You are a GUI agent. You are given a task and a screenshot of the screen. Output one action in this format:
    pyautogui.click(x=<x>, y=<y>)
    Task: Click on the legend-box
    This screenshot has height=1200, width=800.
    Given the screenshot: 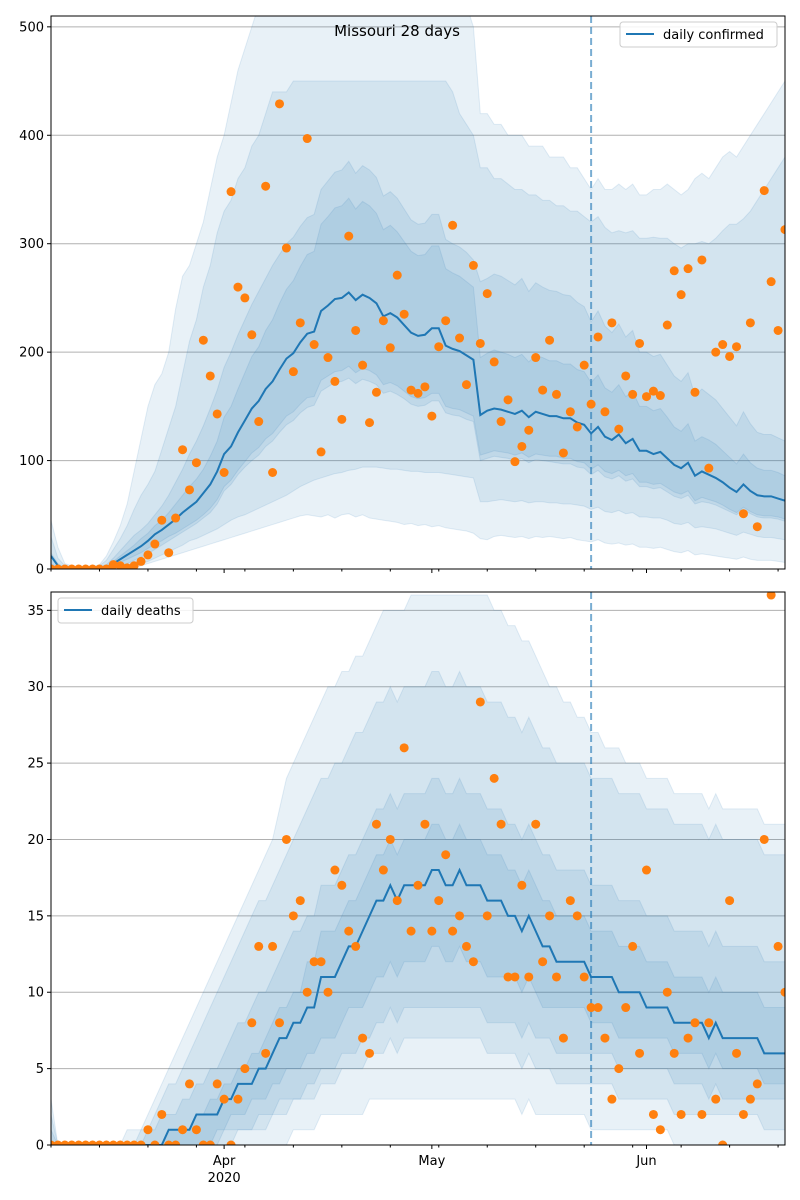 What is the action you would take?
    pyautogui.click(x=698, y=34)
    